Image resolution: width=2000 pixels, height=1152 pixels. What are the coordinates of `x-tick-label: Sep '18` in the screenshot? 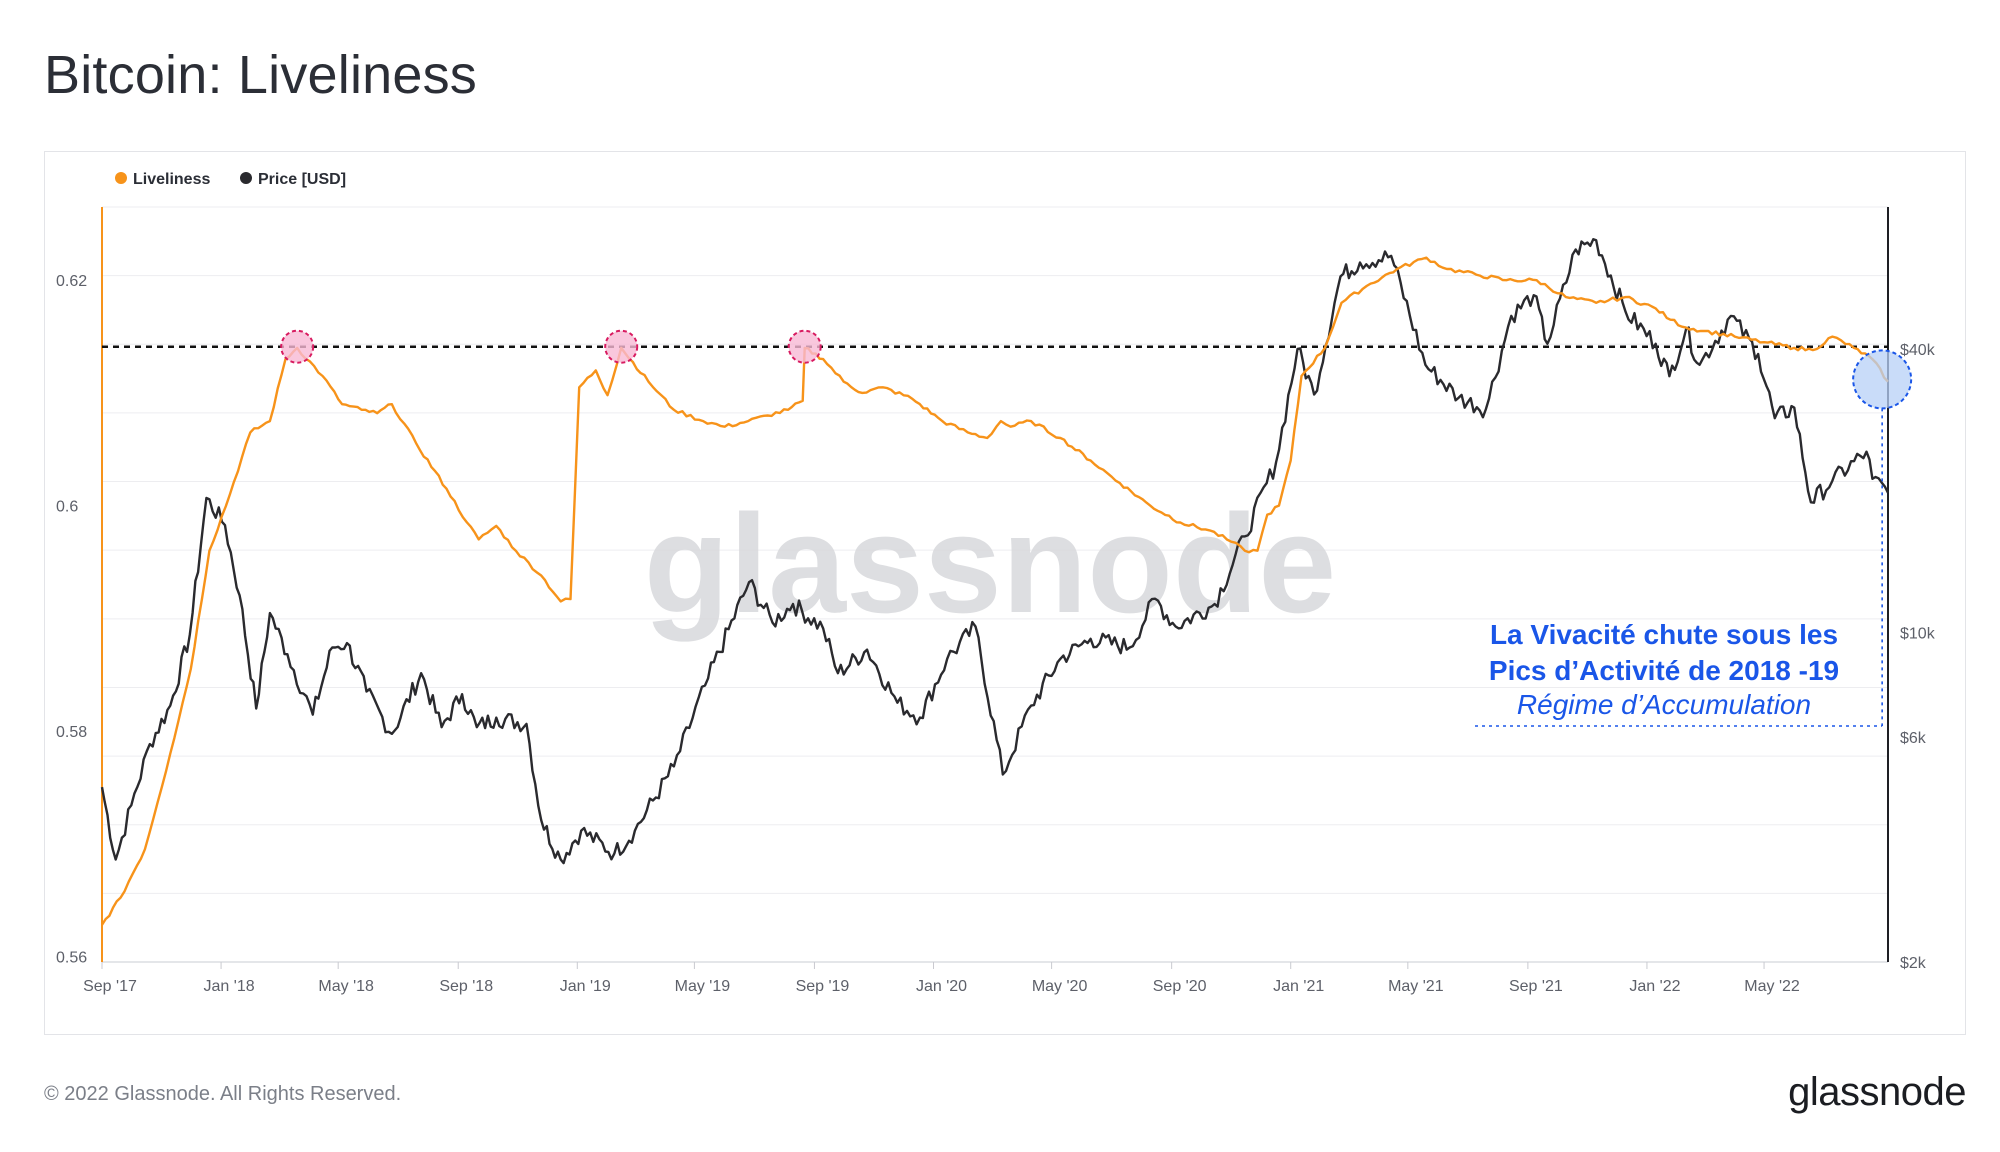 It's located at (466, 986).